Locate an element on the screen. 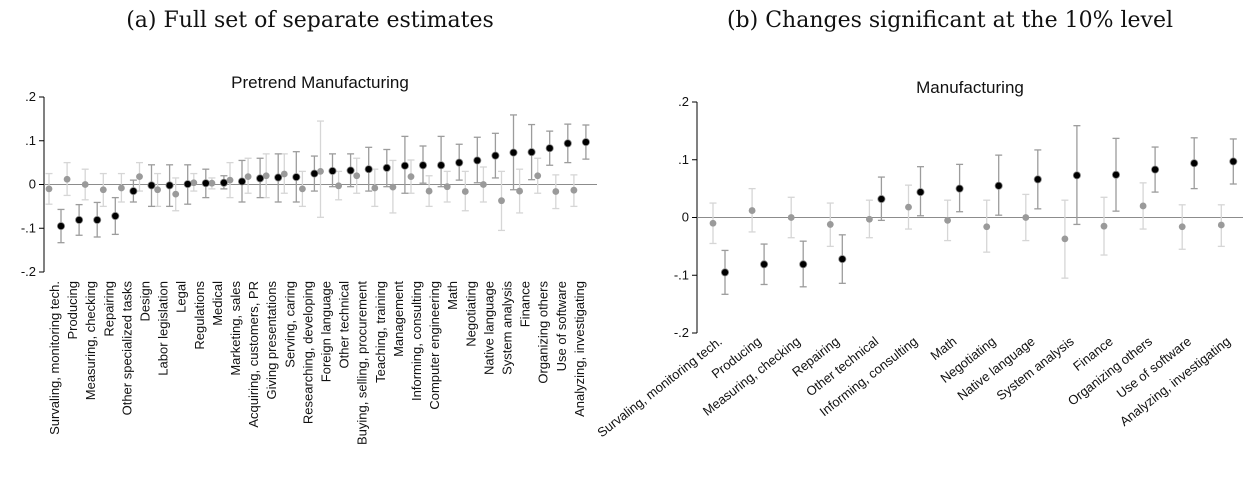 This screenshot has height=481, width=1255. x-category-label: Regulations is located at coordinates (199, 315).